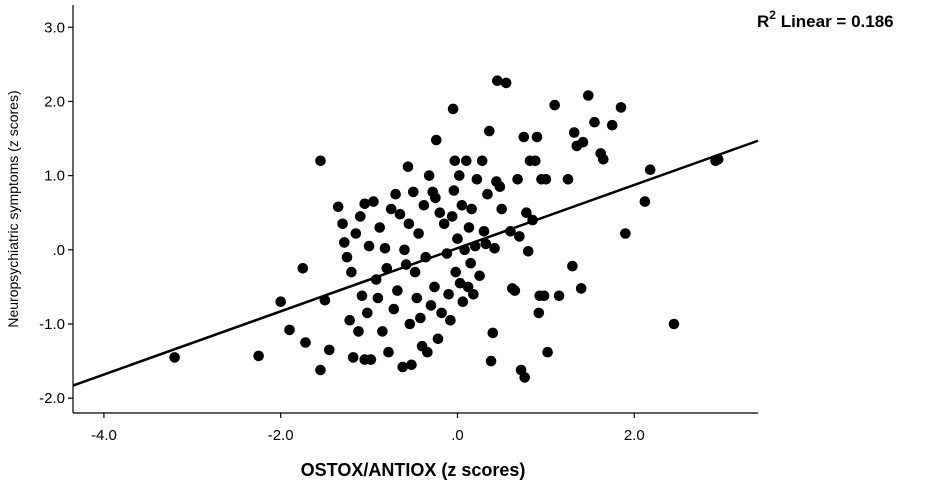 Image resolution: width=940 pixels, height=485 pixels. What do you see at coordinates (13, 208) in the screenshot?
I see `y-axis-label: Neuropsychiatric symptoms (z scores)` at bounding box center [13, 208].